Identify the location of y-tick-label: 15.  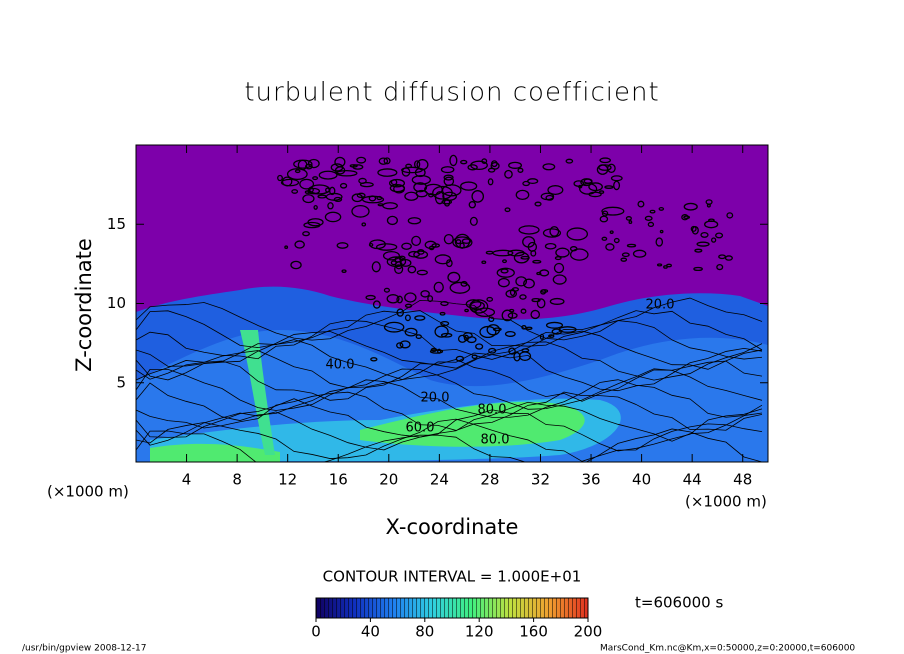
(116, 224).